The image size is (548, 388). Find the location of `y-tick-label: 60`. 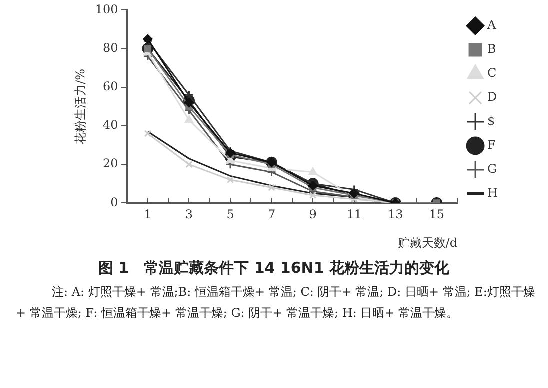

y-tick-label: 60 is located at coordinates (110, 87).